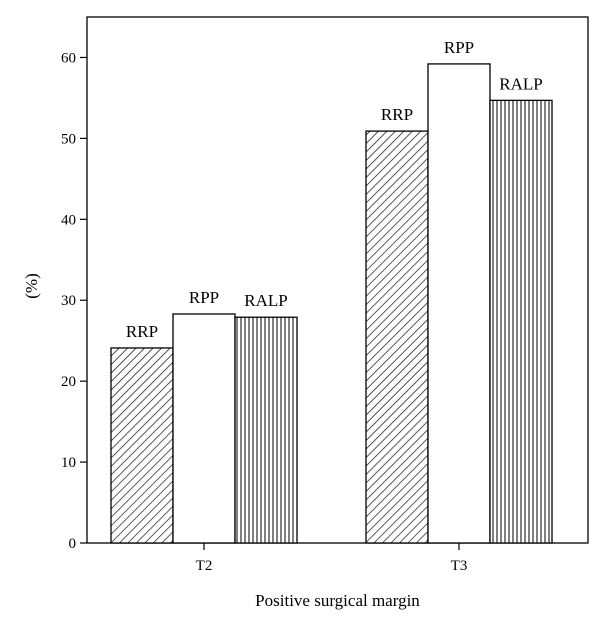 The width and height of the screenshot is (600, 630). Describe the element at coordinates (68, 382) in the screenshot. I see `y-tick-label: 20` at that location.